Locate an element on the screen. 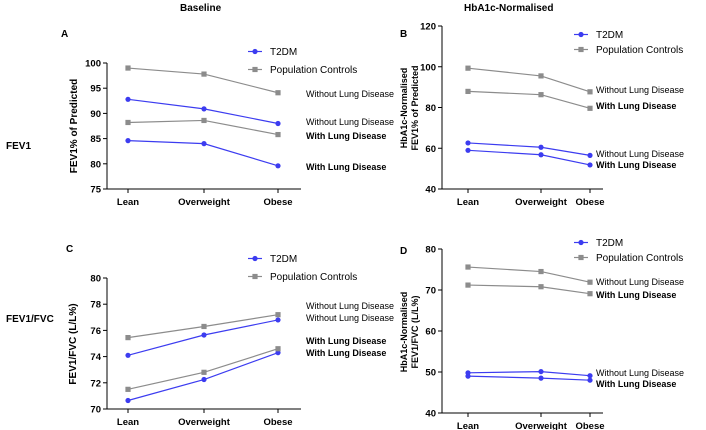 This screenshot has width=706, height=430. y-tick-label: 75 is located at coordinates (95, 190).